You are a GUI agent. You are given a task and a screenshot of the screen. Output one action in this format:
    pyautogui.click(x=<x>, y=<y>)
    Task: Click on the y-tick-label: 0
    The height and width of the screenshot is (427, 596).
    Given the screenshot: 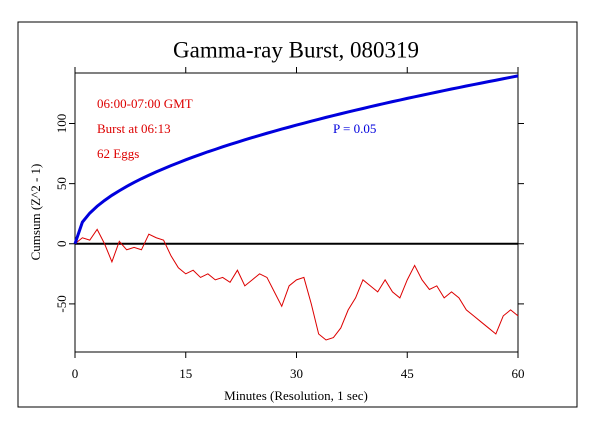 What is the action you would take?
    pyautogui.click(x=61, y=244)
    